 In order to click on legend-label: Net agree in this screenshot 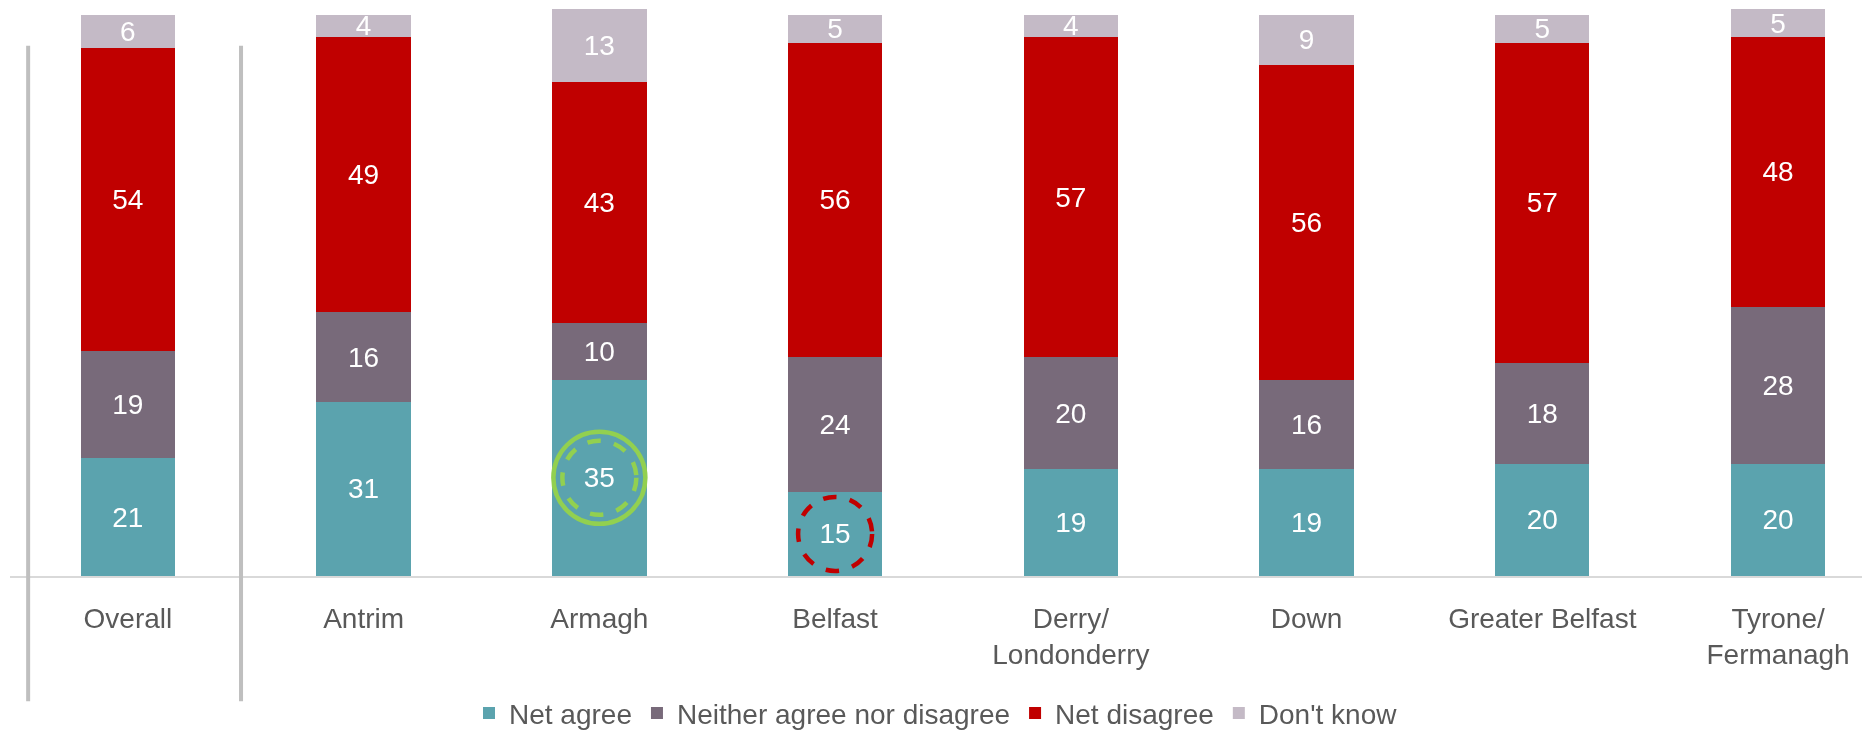, I will do `click(570, 714)`.